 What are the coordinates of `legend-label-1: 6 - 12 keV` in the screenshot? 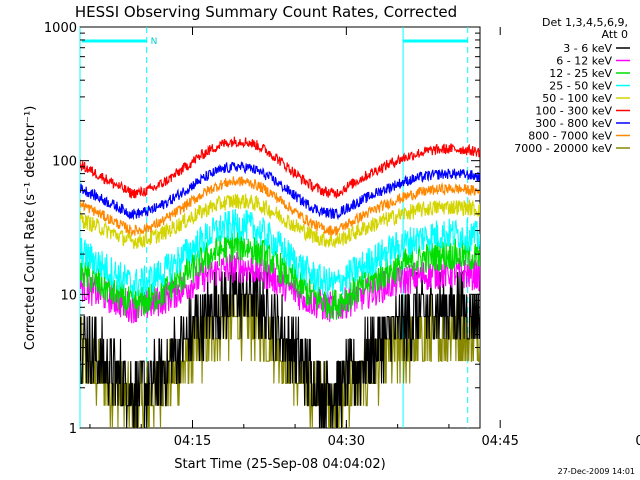 It's located at (584, 61).